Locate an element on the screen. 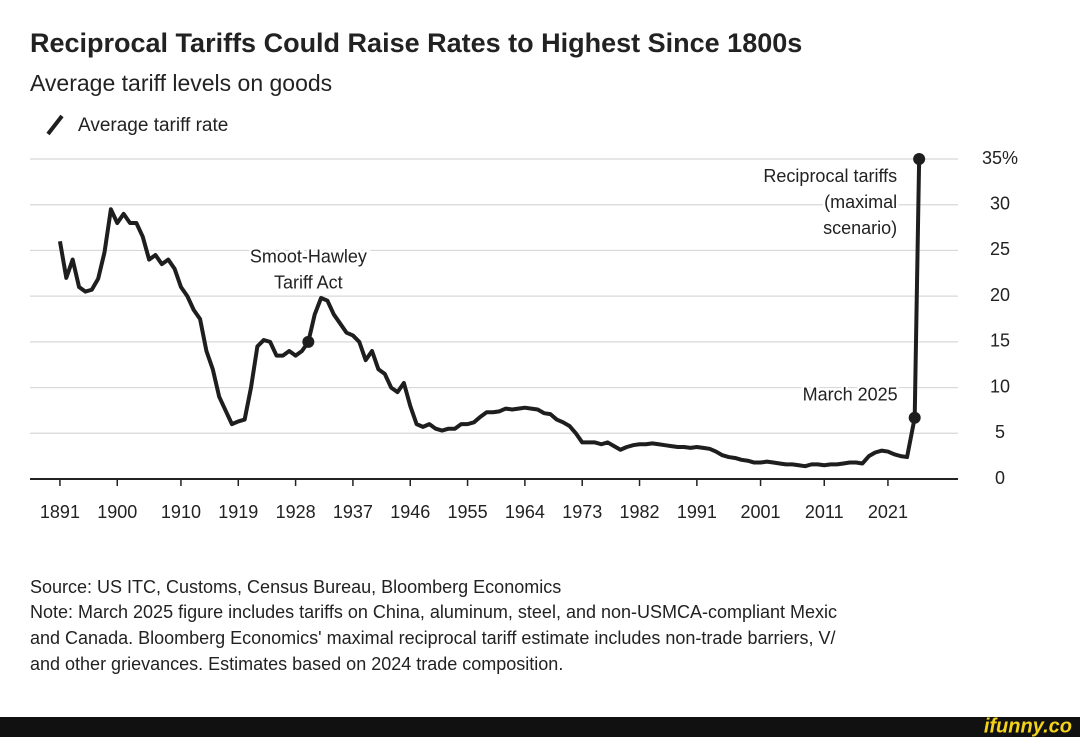  annotation-text: March 2025 is located at coordinates (850, 394).